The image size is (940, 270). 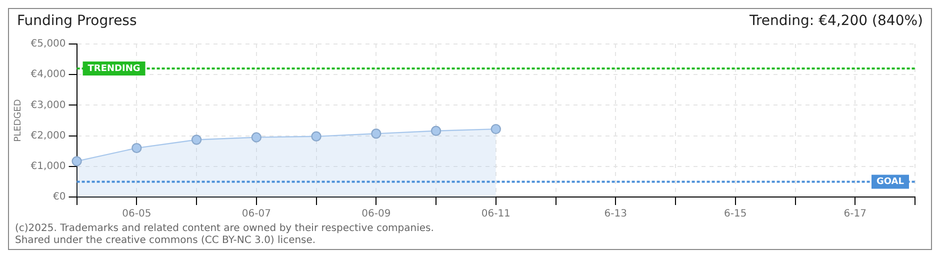 I want to click on x-tick-label: 6-17, so click(x=855, y=214).